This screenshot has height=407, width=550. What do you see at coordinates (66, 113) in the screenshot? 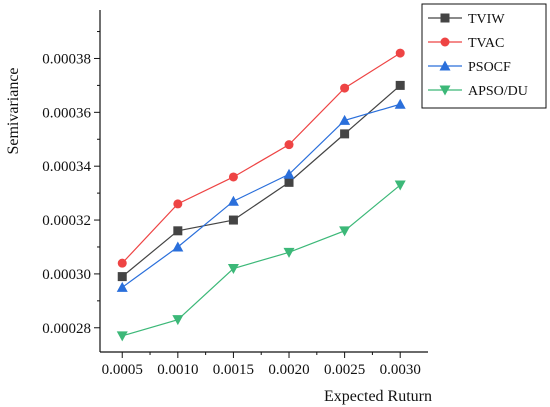
I see `y-tick-label: 0.00036` at bounding box center [66, 113].